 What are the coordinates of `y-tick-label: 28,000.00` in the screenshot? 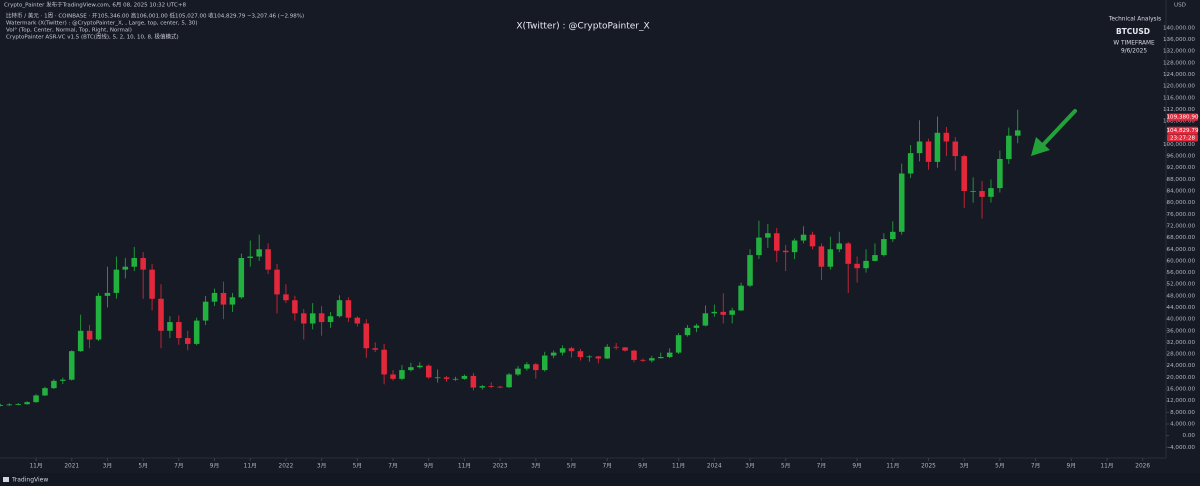 It's located at (1181, 355).